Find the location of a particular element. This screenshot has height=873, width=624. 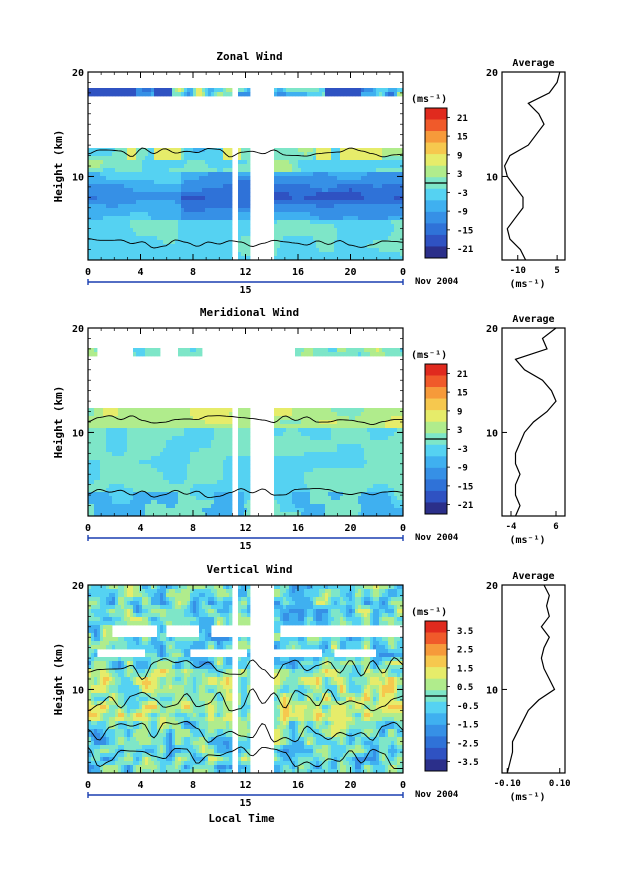

x-tick-label: 4 is located at coordinates (140, 272).